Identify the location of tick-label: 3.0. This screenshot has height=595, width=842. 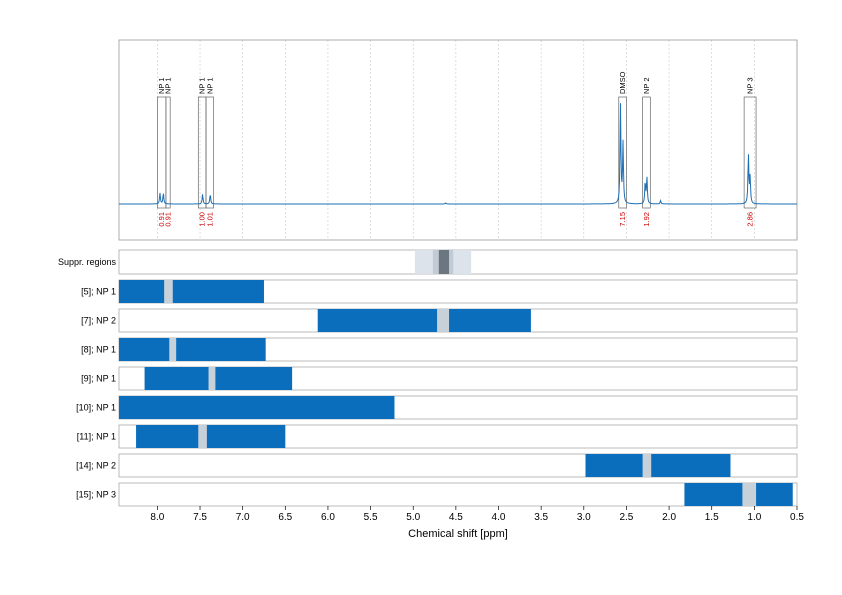
(584, 517).